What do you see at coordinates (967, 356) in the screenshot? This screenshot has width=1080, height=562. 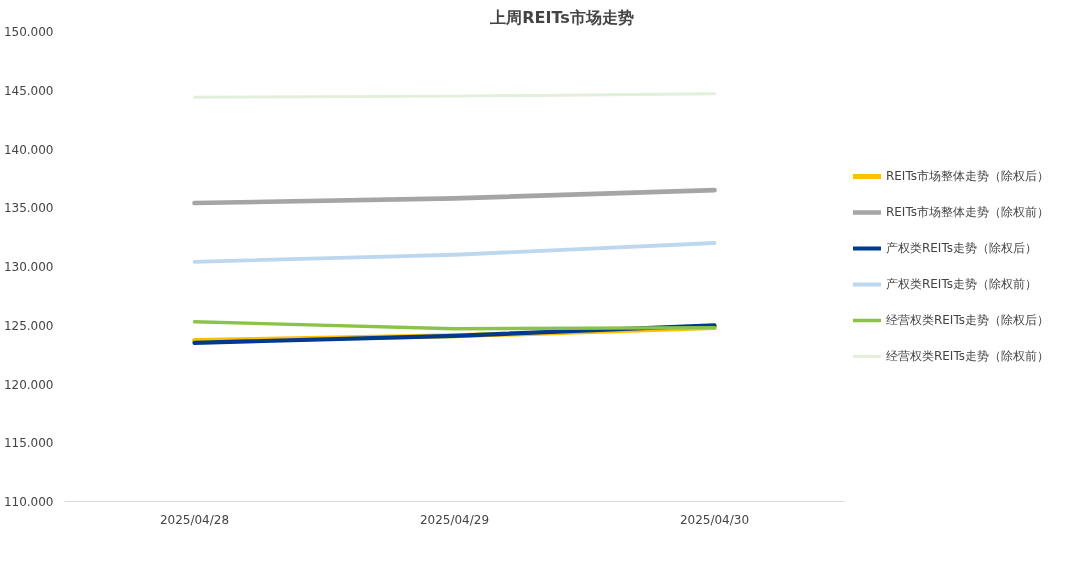 I see `legend-label: 经营权类REITs走势（除权前）` at bounding box center [967, 356].